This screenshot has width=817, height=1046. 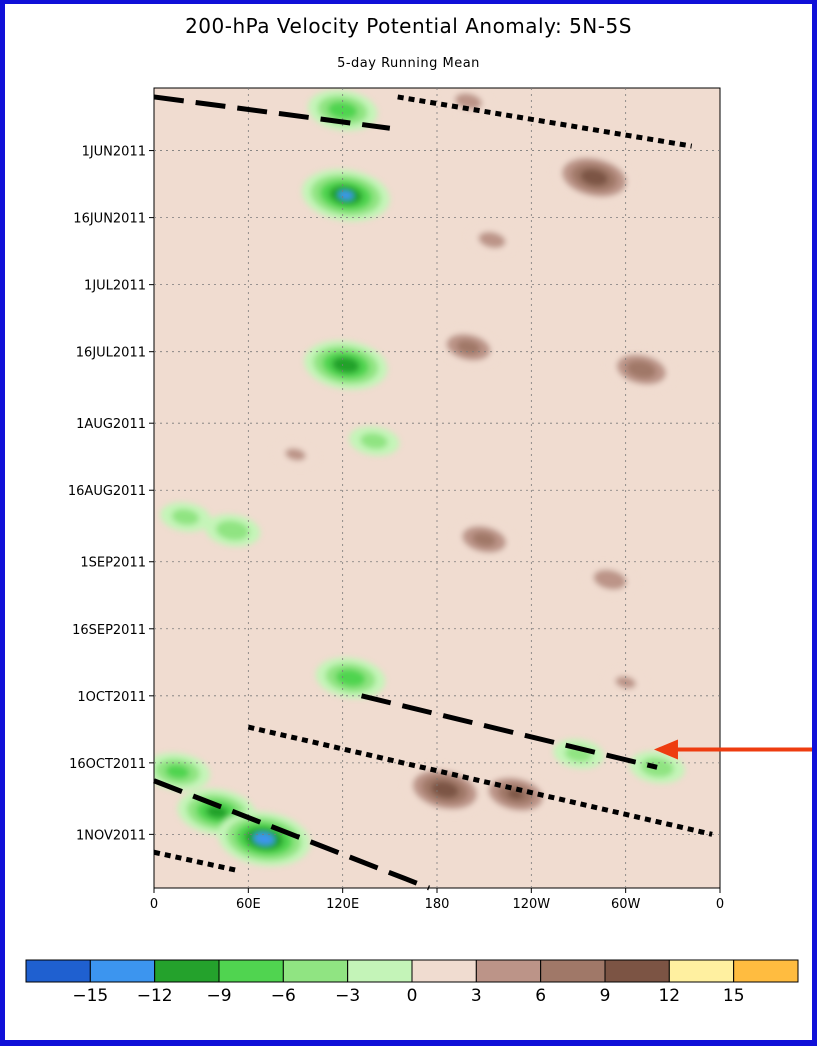 What do you see at coordinates (342, 904) in the screenshot?
I see `x-tick-label: 120E` at bounding box center [342, 904].